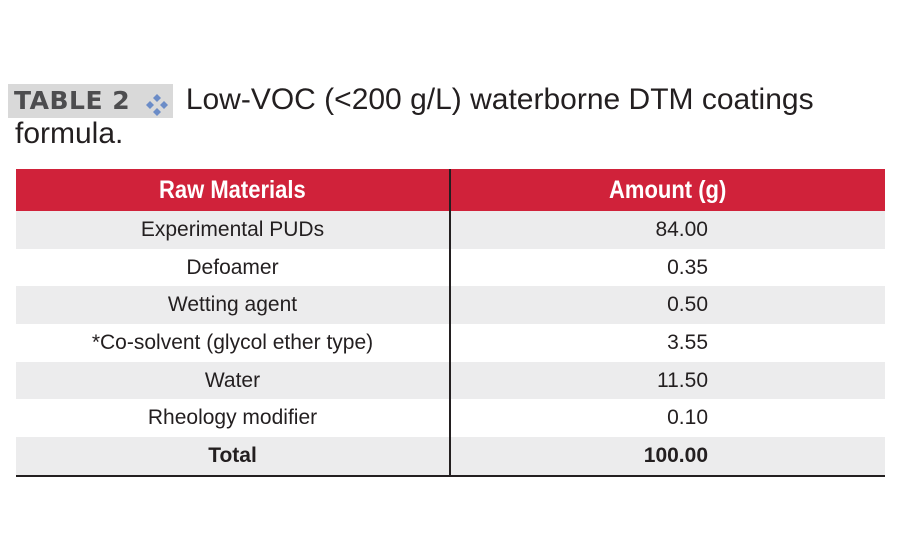 The image size is (900, 550). I want to click on material-cell: Defoamer, so click(233, 267).